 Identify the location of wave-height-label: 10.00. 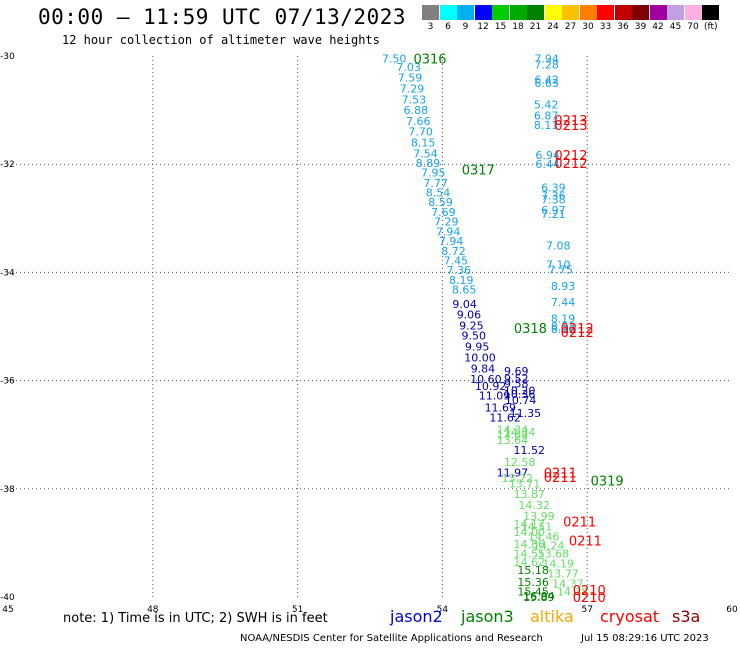
(480, 357).